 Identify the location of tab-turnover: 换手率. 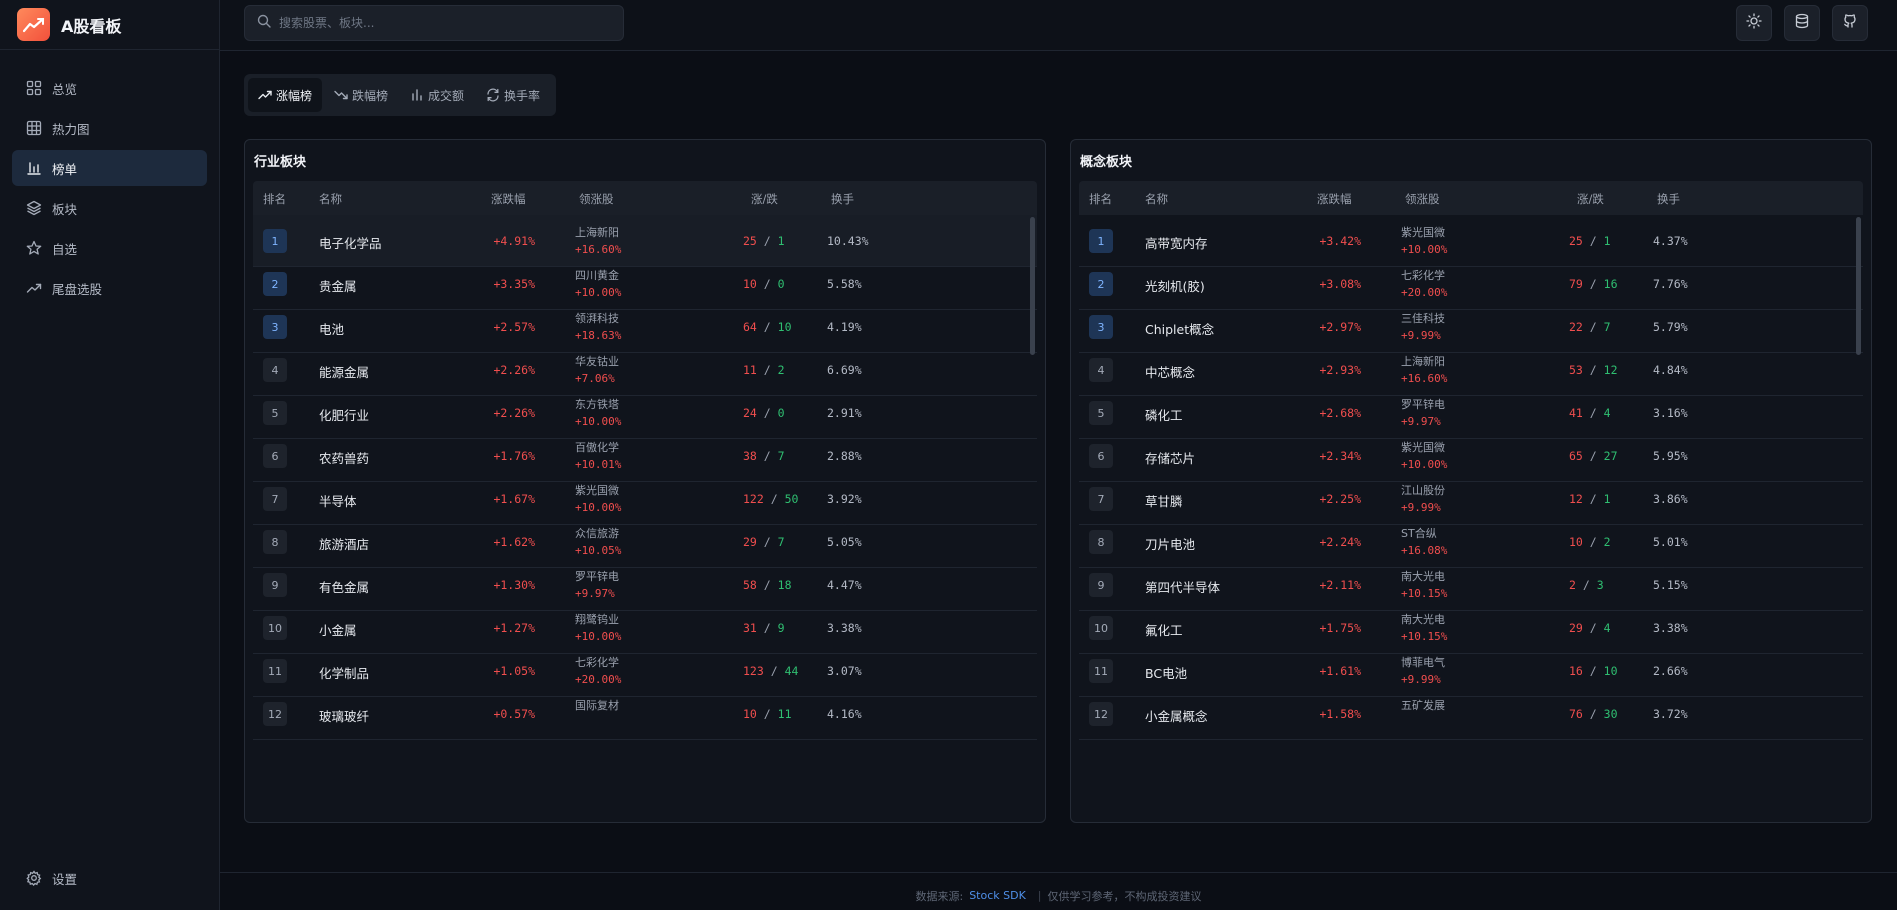
(513, 95).